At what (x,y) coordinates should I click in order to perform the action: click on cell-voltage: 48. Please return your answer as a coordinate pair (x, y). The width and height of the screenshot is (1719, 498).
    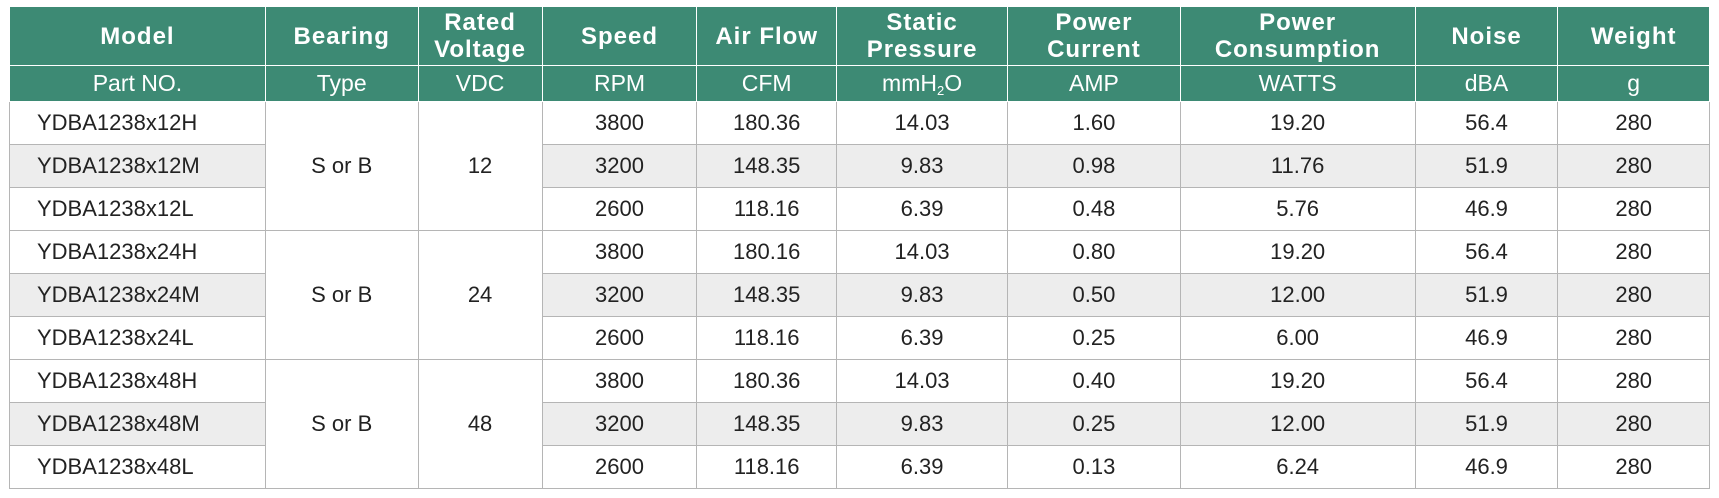
    Looking at the image, I should click on (480, 424).